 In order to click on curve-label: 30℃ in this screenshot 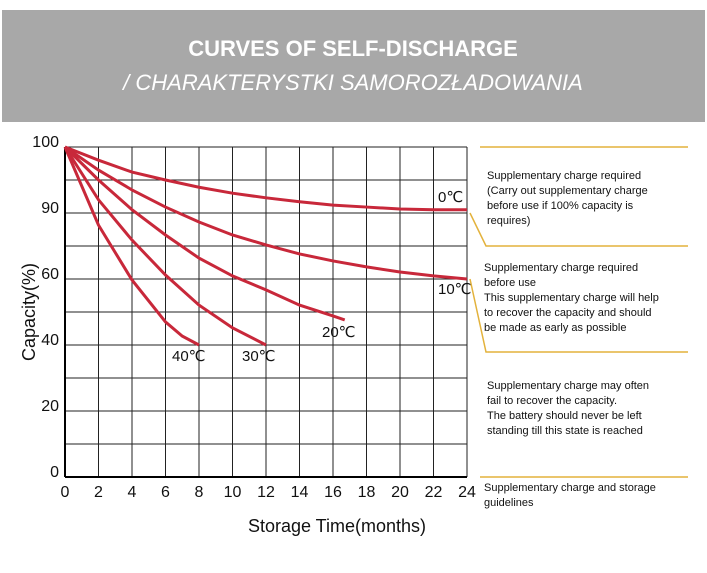, I will do `click(259, 356)`.